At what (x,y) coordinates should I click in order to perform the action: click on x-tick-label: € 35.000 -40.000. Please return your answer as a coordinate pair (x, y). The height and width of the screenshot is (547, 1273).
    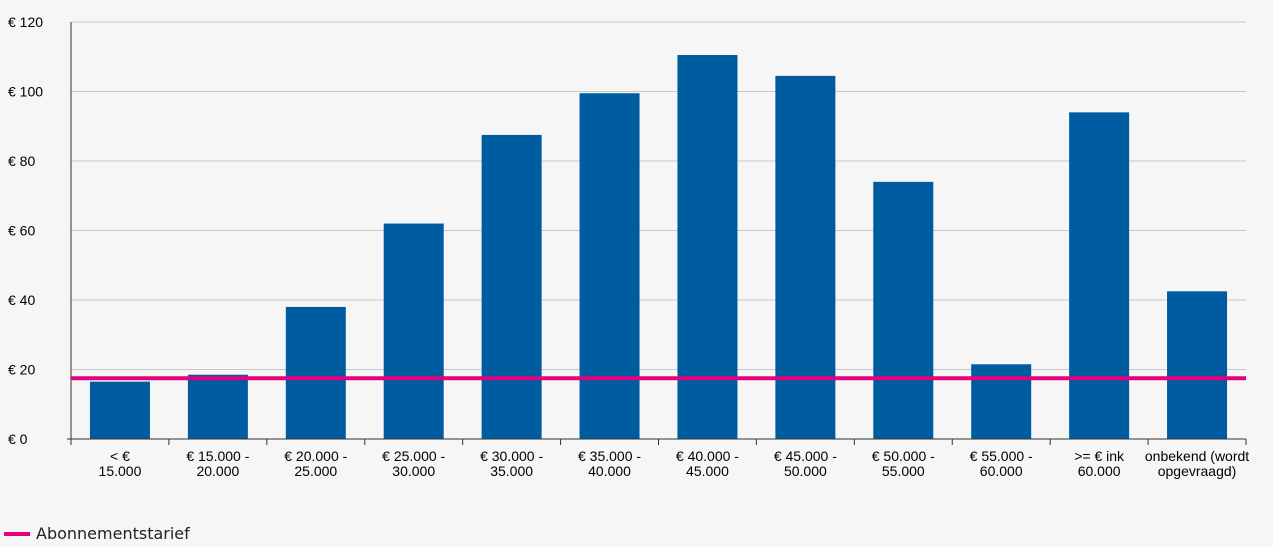
    Looking at the image, I should click on (609, 463).